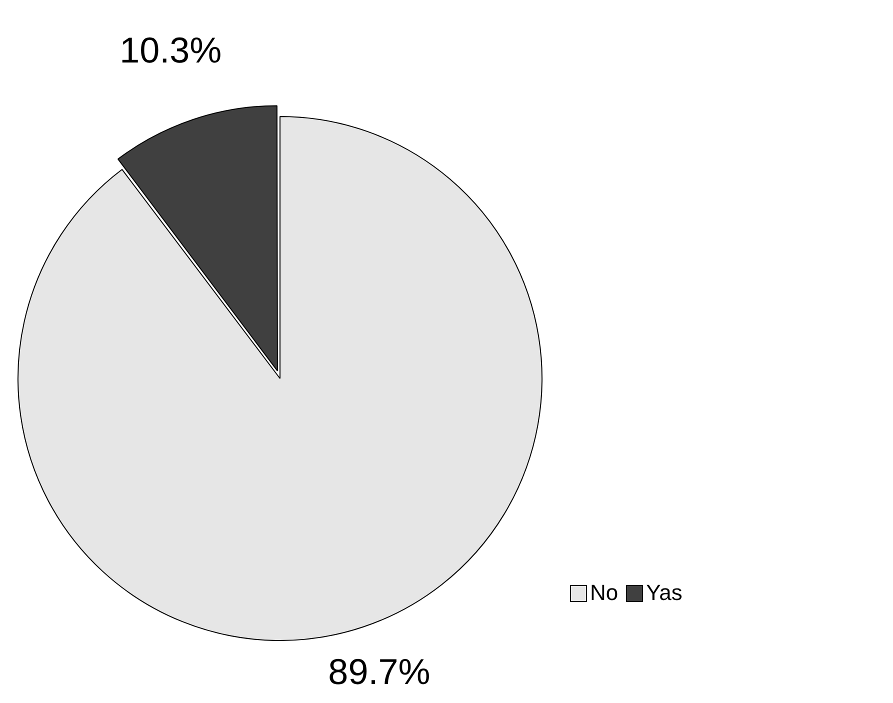  What do you see at coordinates (379, 671) in the screenshot?
I see `data-label: 89.7%` at bounding box center [379, 671].